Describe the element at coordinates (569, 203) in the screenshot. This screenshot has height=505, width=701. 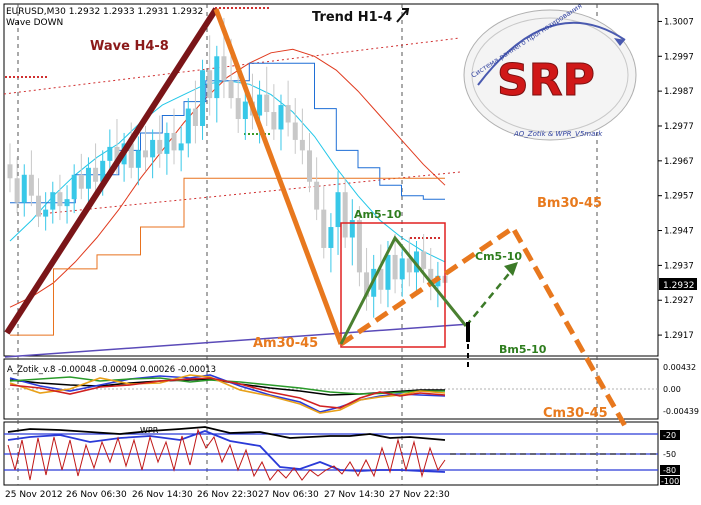
I see `label-bm30-45: Bm30-45` at that location.